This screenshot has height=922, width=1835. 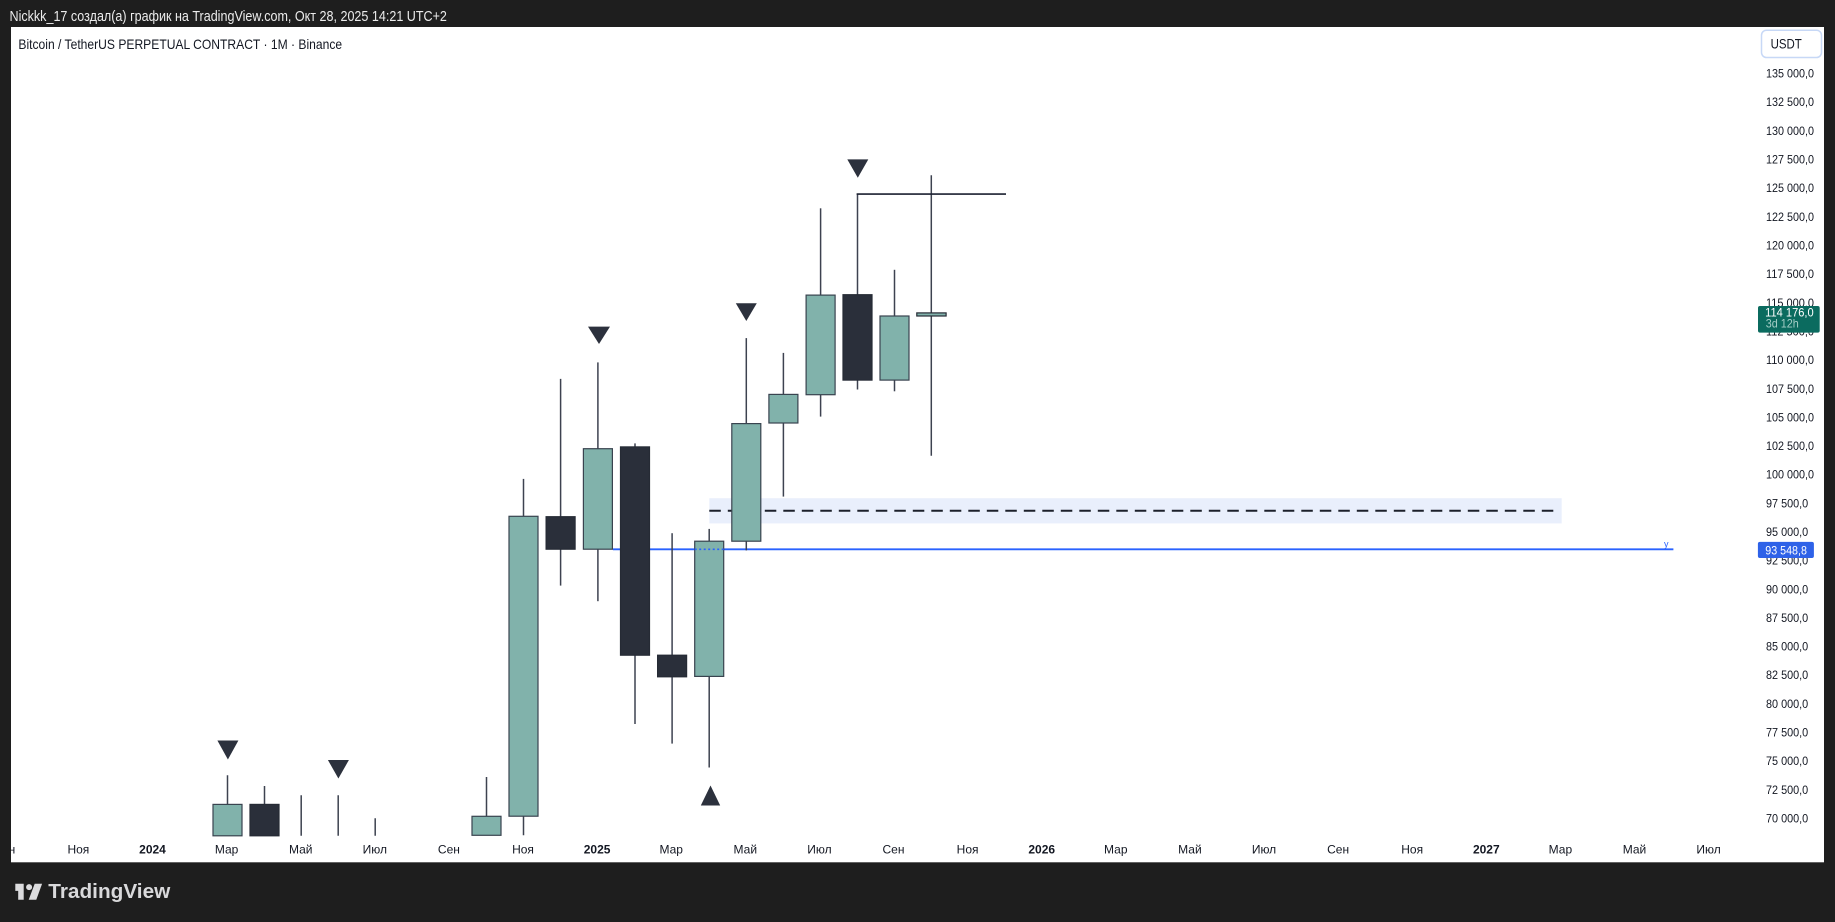 I want to click on svg-text: 2027, so click(x=1486, y=849).